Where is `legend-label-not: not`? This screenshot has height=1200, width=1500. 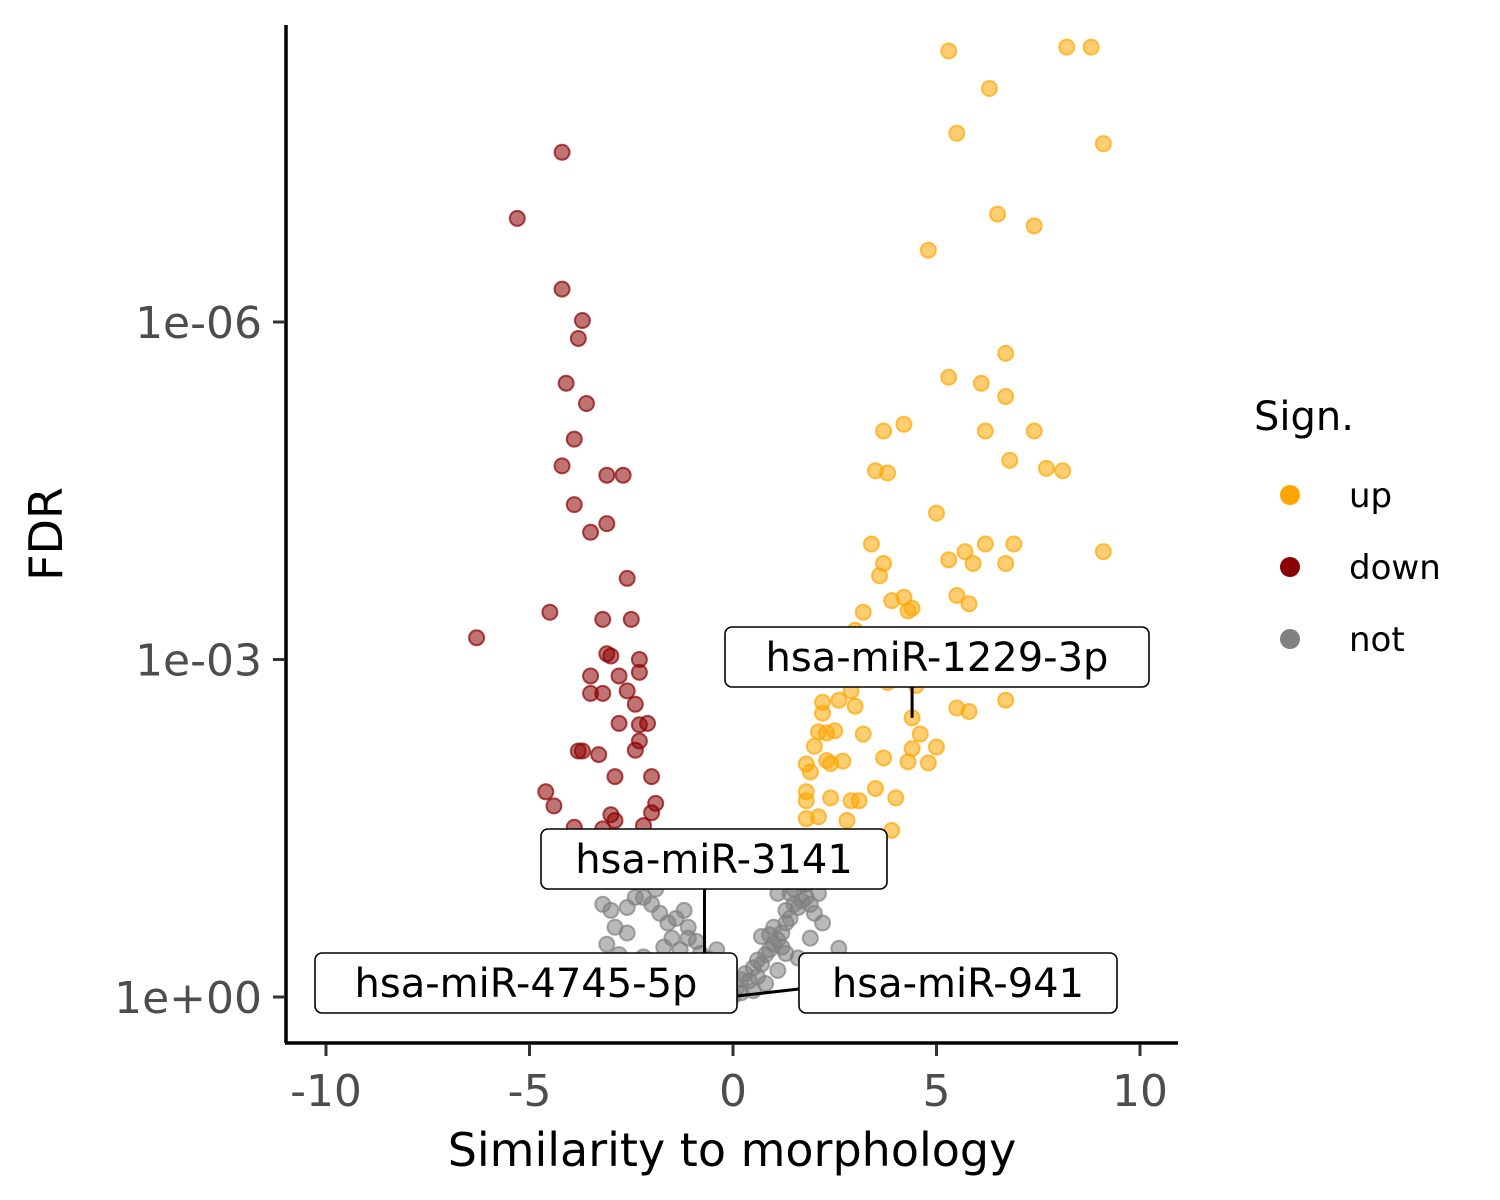 legend-label-not: not is located at coordinates (1377, 640).